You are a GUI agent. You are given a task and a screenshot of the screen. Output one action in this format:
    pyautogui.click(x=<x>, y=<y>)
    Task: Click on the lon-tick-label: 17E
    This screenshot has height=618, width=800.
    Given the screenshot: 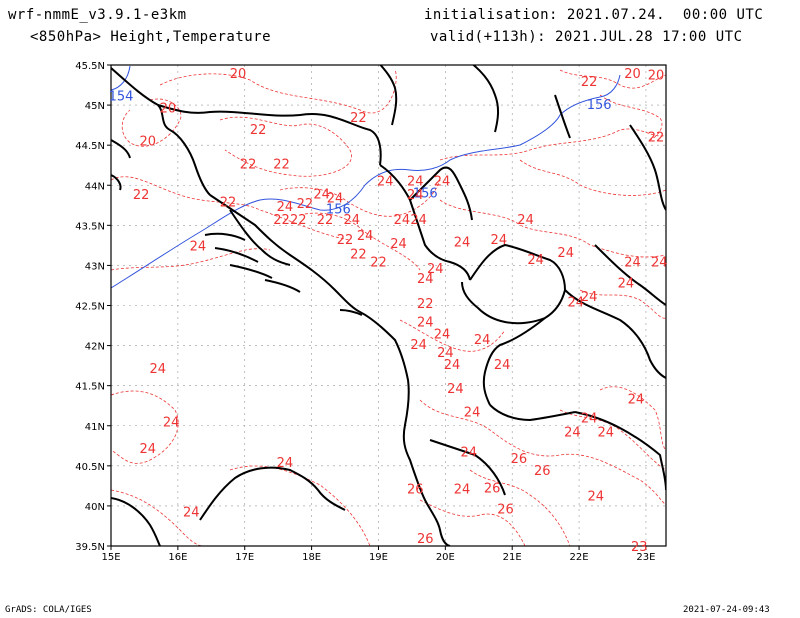 What is the action you would take?
    pyautogui.click(x=244, y=557)
    